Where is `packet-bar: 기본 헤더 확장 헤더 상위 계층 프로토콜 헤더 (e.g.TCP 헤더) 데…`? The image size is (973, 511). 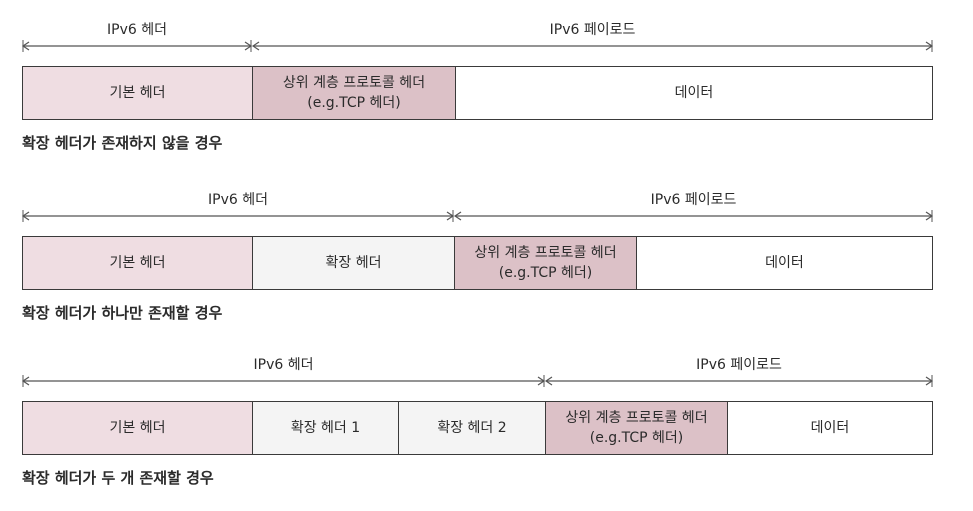
packet-bar: 기본 헤더 확장 헤더 상위 계층 프로토콜 헤더 (e.g.TCP 헤더) 데… is located at coordinates (477, 263).